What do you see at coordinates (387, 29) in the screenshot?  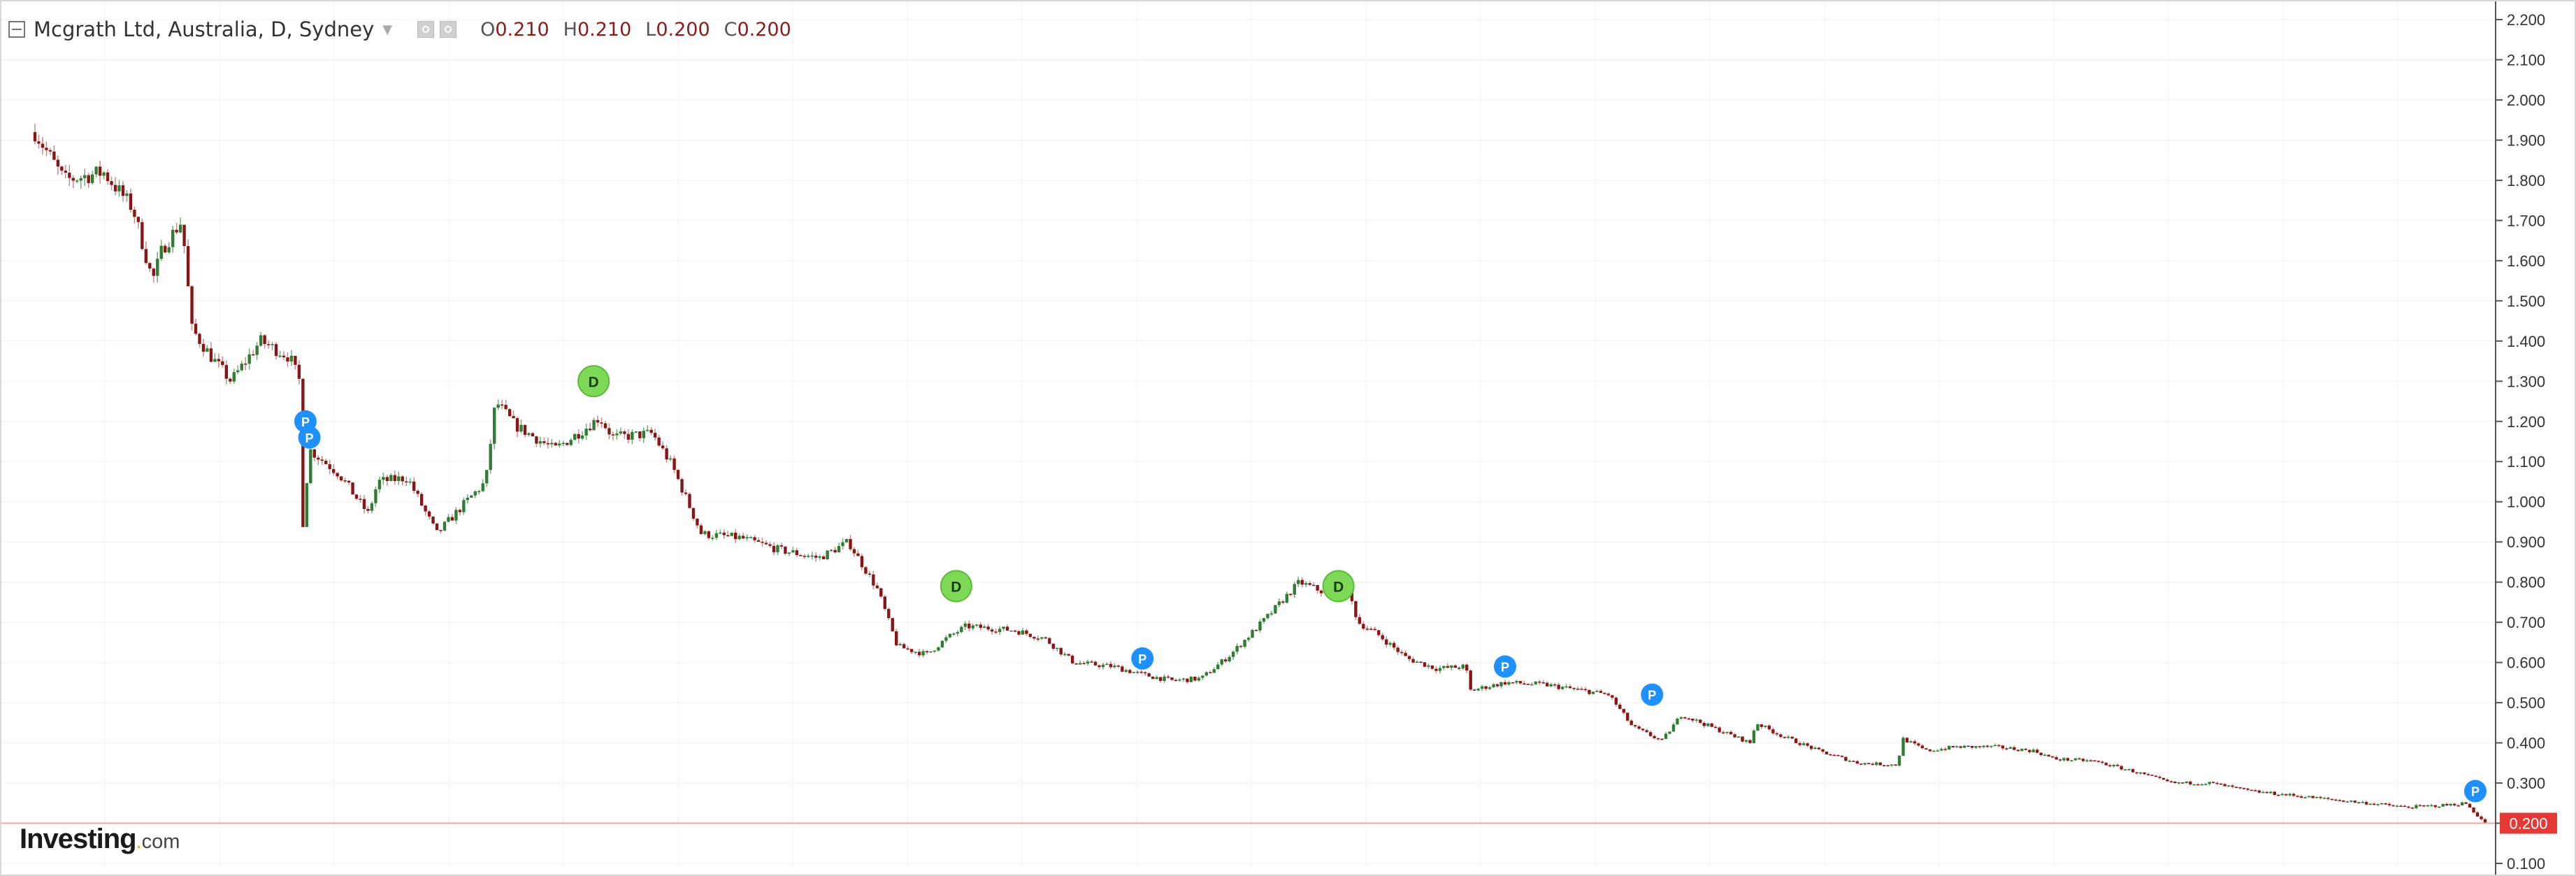 I see `chevron-down-icon: ▼` at bounding box center [387, 29].